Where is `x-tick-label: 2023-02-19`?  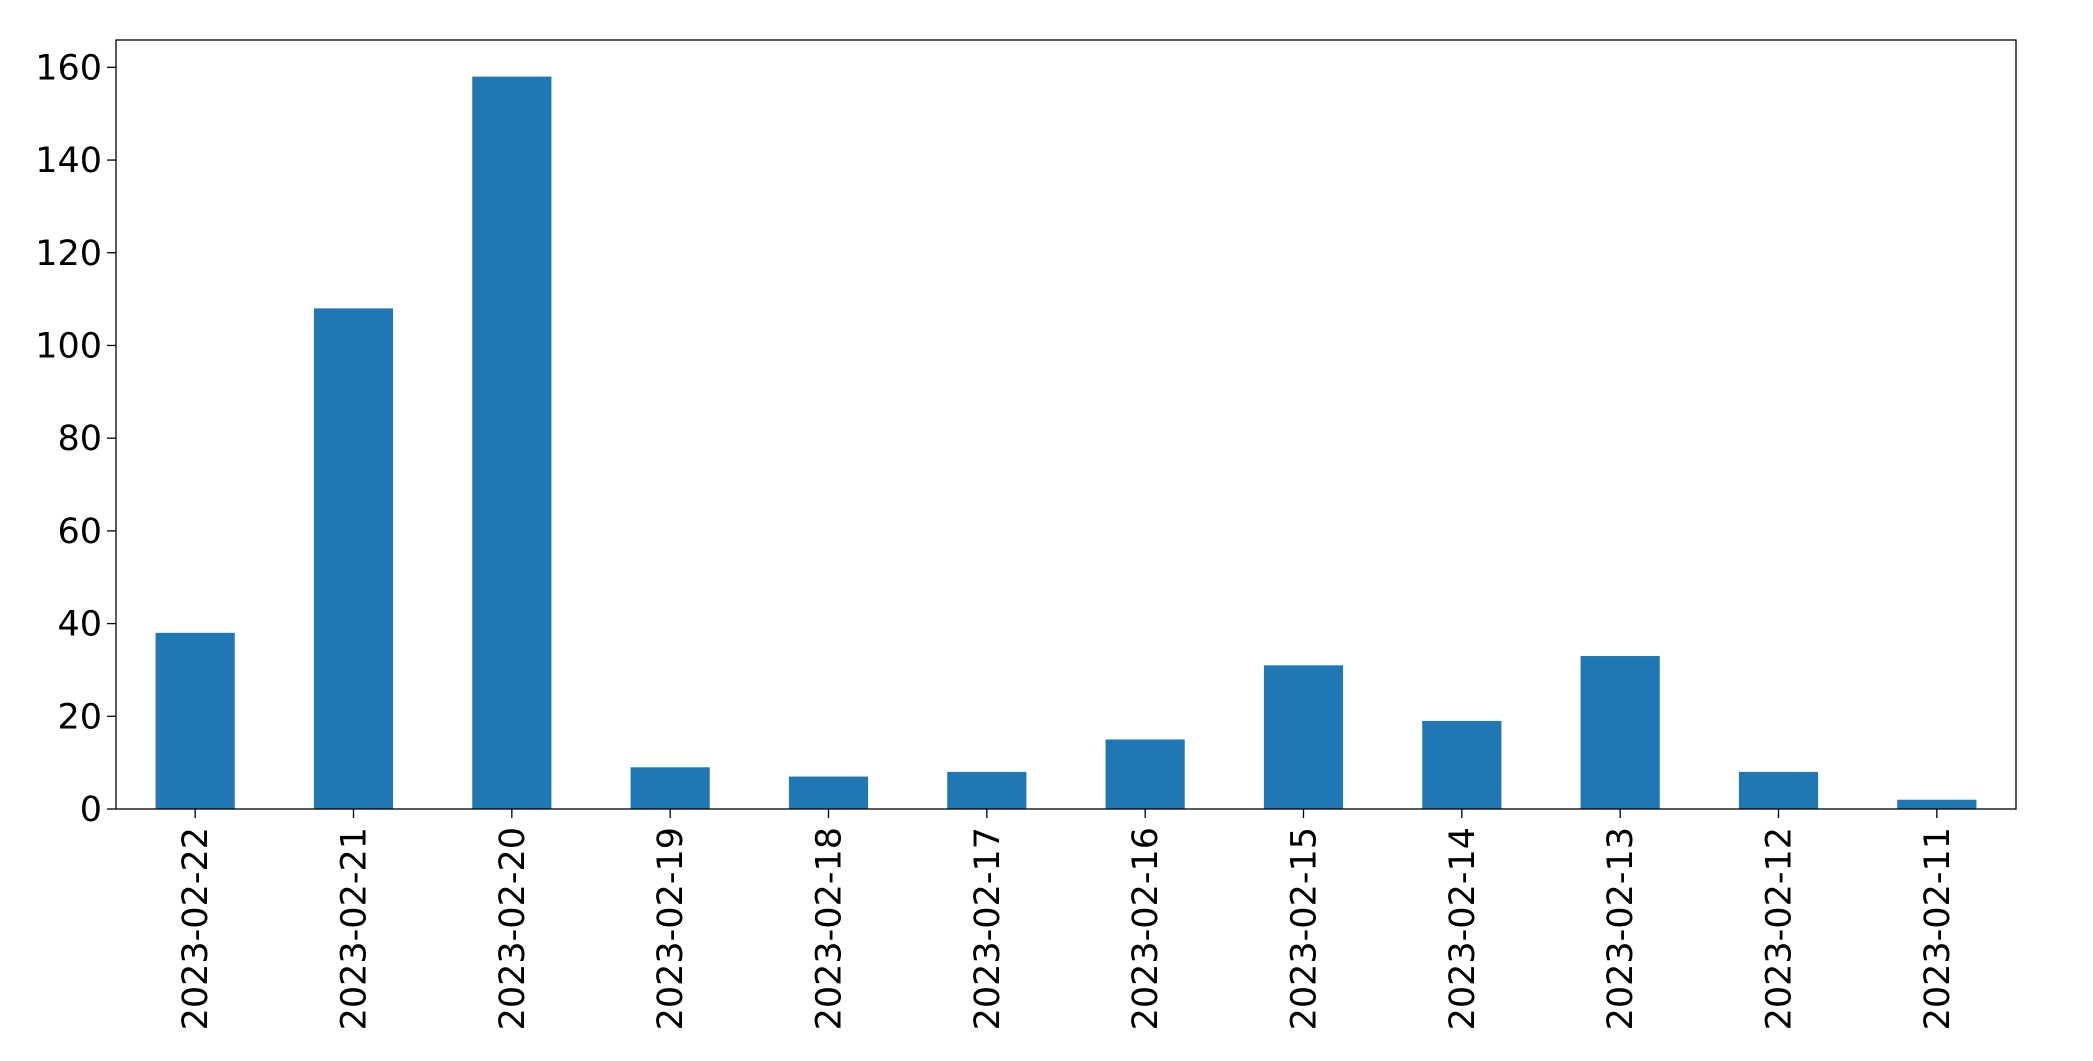 x-tick-label: 2023-02-19 is located at coordinates (671, 928).